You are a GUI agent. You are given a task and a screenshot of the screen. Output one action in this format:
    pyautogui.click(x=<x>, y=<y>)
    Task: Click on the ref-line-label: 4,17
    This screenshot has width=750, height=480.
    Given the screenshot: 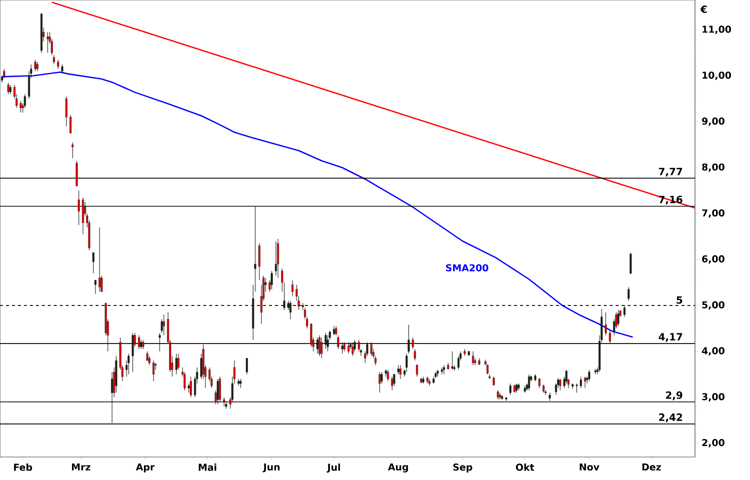 What is the action you would take?
    pyautogui.click(x=670, y=337)
    